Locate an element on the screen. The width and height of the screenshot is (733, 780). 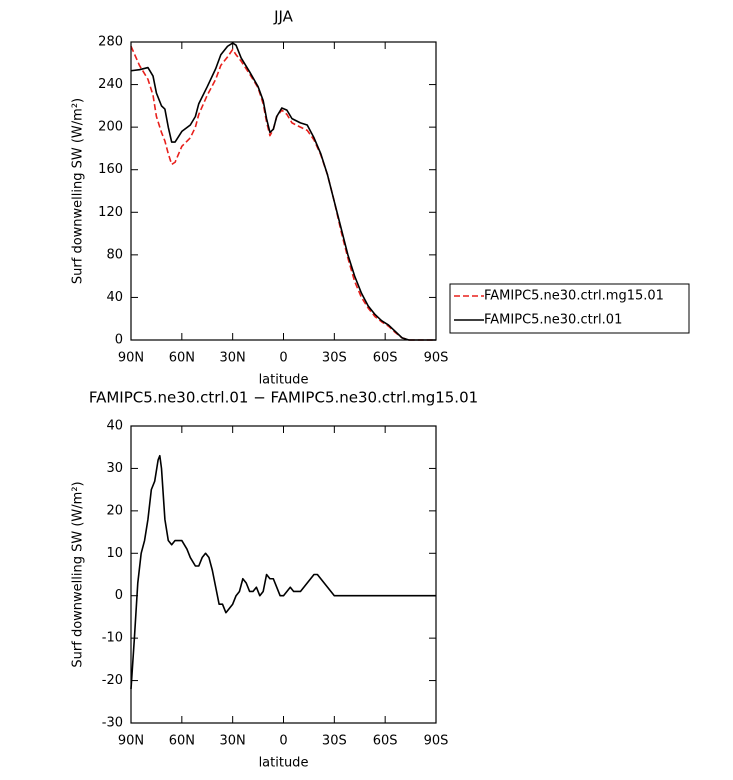
y-tick-label: 280 is located at coordinates (110, 42).